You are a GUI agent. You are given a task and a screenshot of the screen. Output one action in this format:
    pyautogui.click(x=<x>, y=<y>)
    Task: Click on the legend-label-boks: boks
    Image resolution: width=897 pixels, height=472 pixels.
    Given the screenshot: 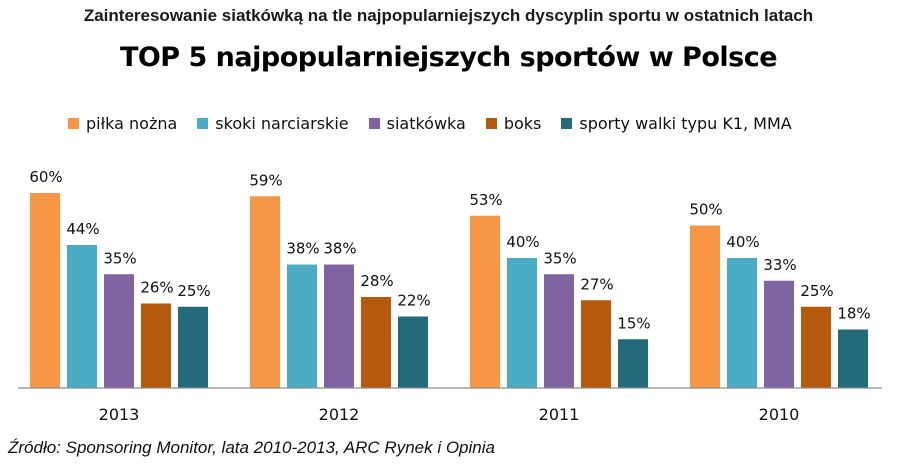 What is the action you would take?
    pyautogui.click(x=522, y=123)
    